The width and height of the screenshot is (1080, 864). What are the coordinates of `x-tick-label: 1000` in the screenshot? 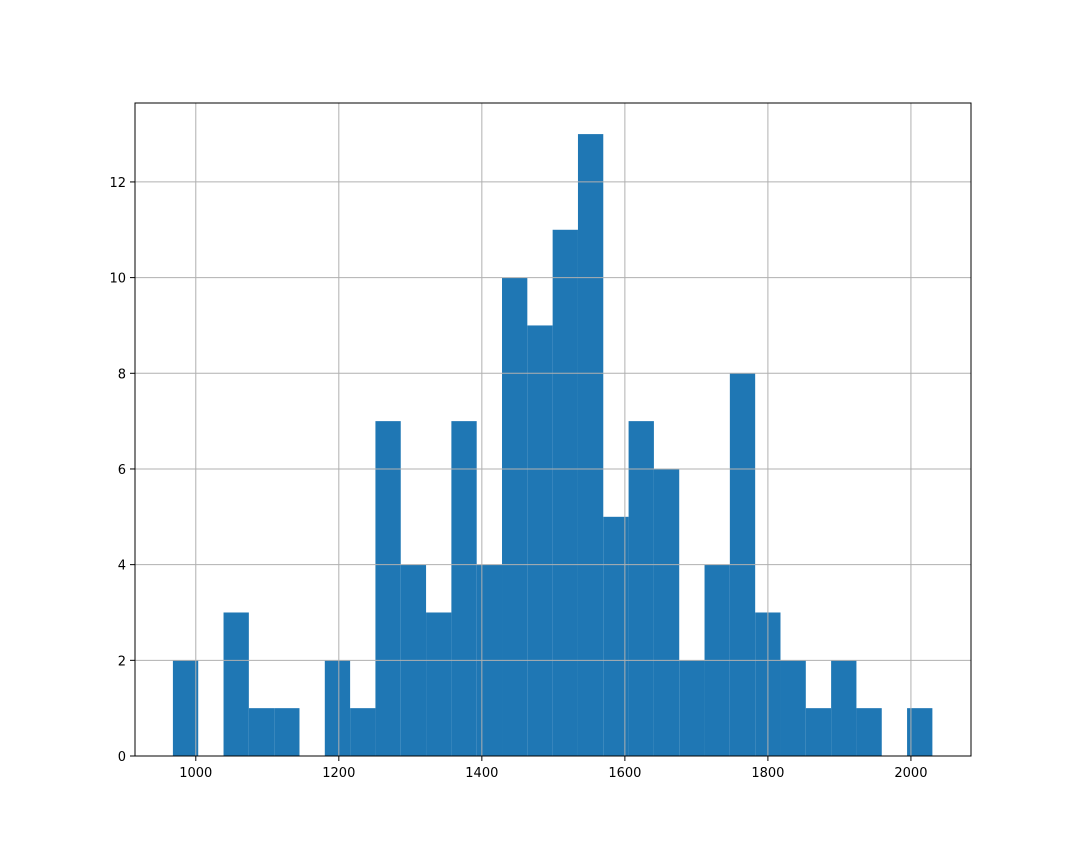 It's located at (195, 773).